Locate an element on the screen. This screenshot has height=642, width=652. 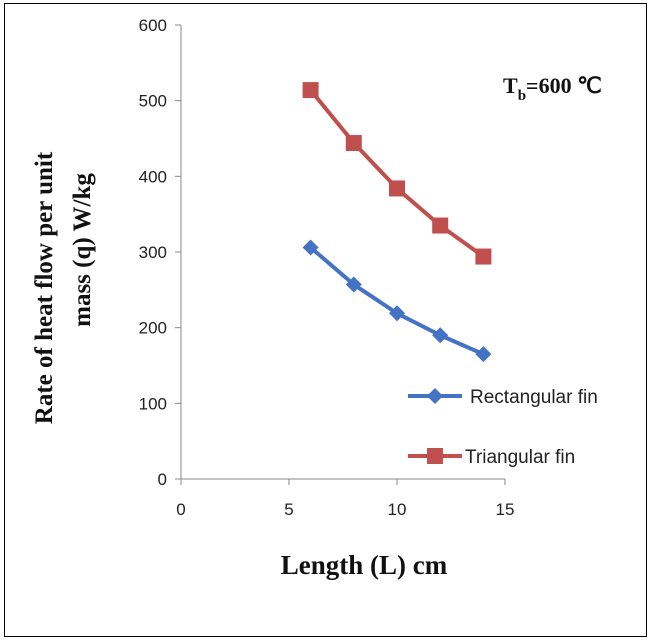
series-triangular-fin is located at coordinates (397, 173).